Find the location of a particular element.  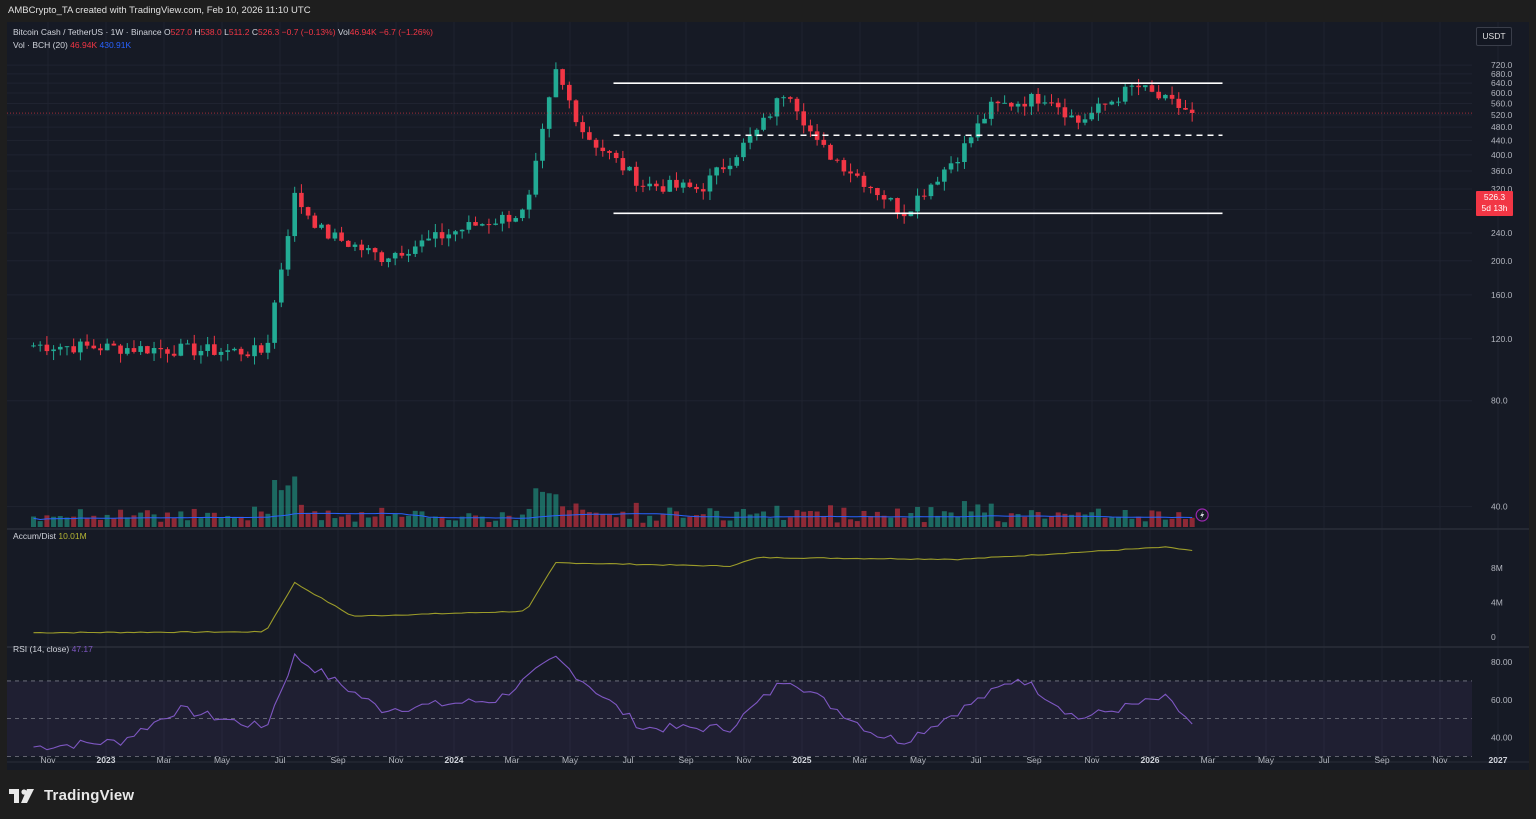

time-axis-label: May is located at coordinates (1266, 760).